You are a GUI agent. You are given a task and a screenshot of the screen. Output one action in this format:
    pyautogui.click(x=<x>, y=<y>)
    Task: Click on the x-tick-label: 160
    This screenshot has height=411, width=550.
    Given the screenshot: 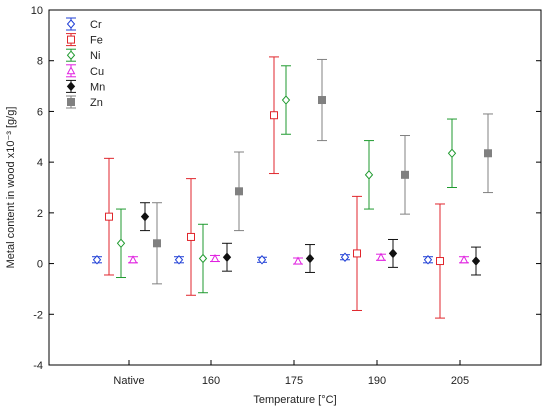 What is the action you would take?
    pyautogui.click(x=211, y=381)
    